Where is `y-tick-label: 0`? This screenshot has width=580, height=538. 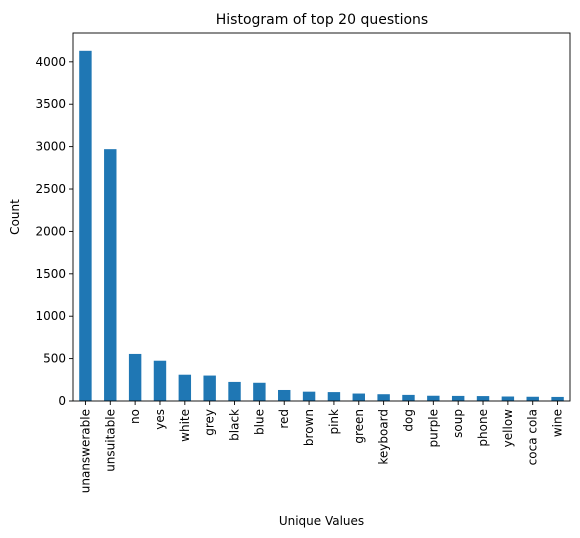 y-tick-label: 0 is located at coordinates (62, 401).